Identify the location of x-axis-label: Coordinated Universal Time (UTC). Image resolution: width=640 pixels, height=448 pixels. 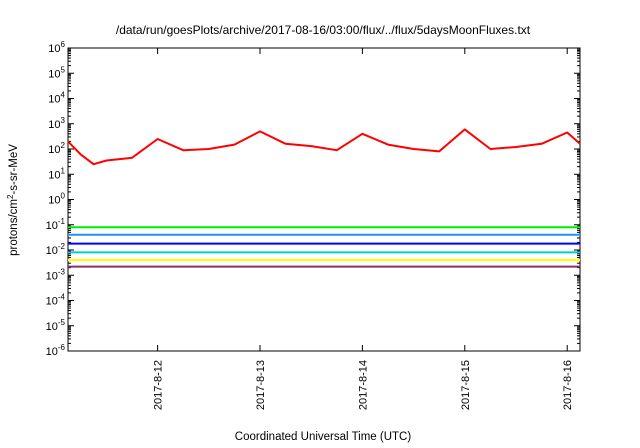
(323, 437).